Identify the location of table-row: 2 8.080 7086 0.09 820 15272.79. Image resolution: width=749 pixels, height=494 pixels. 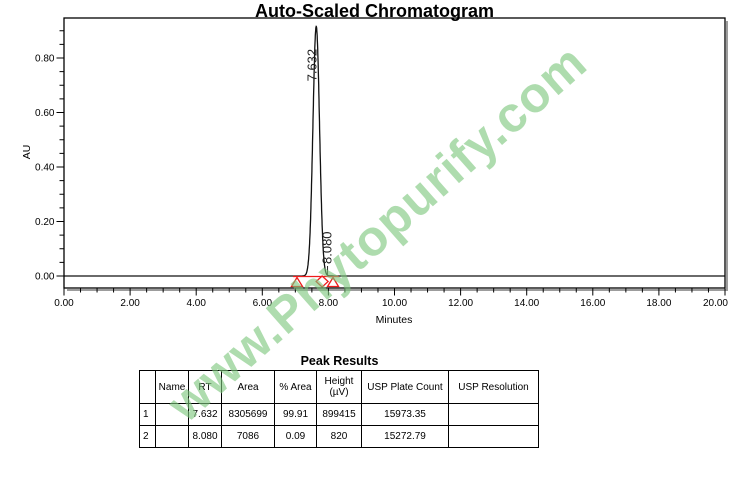
(339, 436).